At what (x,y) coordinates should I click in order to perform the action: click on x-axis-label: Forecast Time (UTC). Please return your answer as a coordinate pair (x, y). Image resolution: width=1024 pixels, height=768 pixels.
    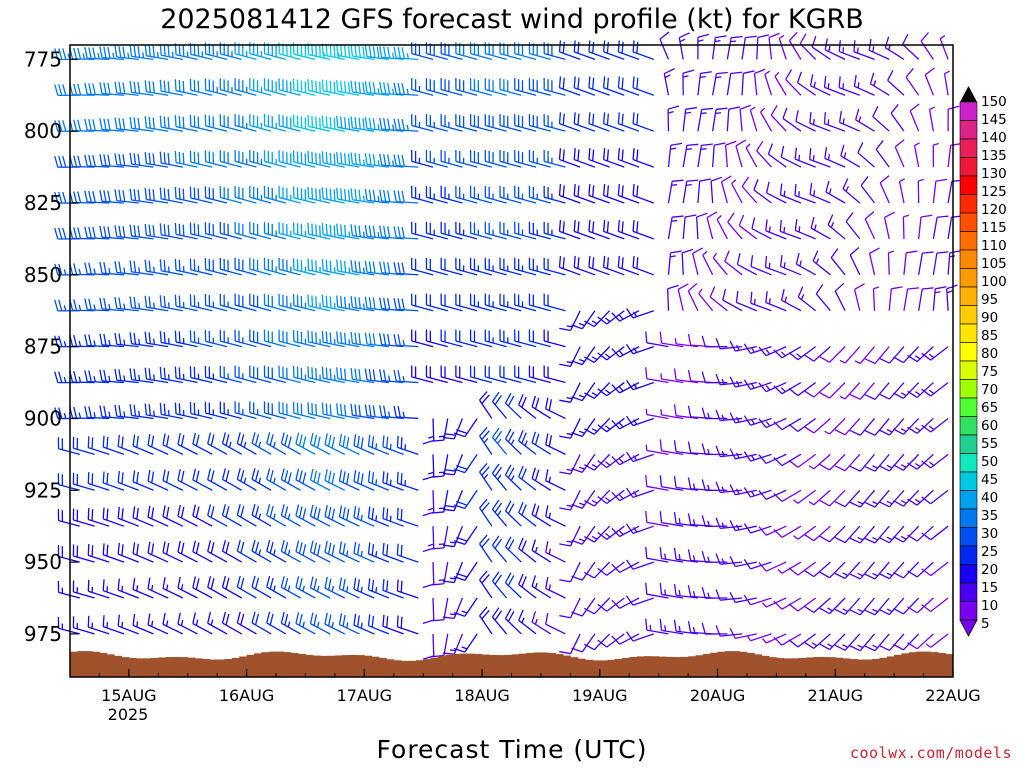
    Looking at the image, I should click on (512, 749).